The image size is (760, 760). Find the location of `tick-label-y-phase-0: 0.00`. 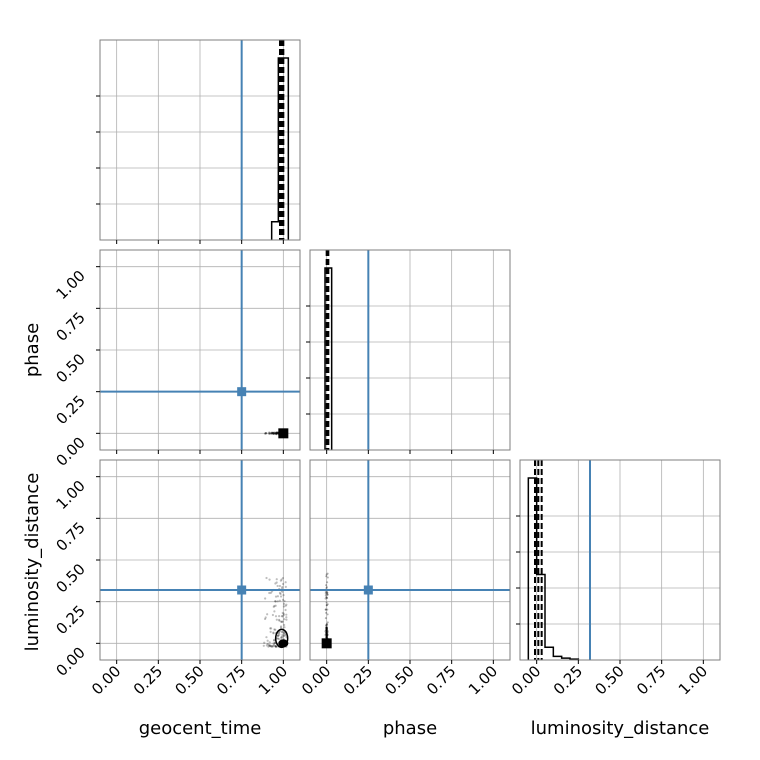

tick-label-y-phase-0: 0.00 is located at coordinates (70, 451).